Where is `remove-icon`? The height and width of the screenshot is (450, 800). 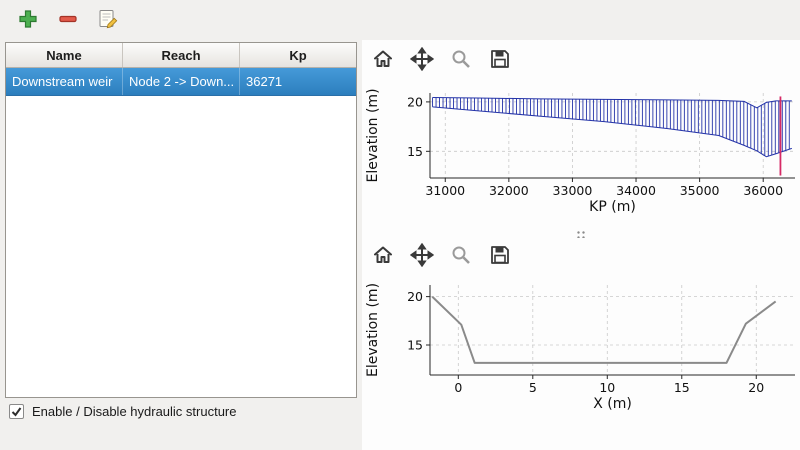
remove-icon is located at coordinates (68, 19).